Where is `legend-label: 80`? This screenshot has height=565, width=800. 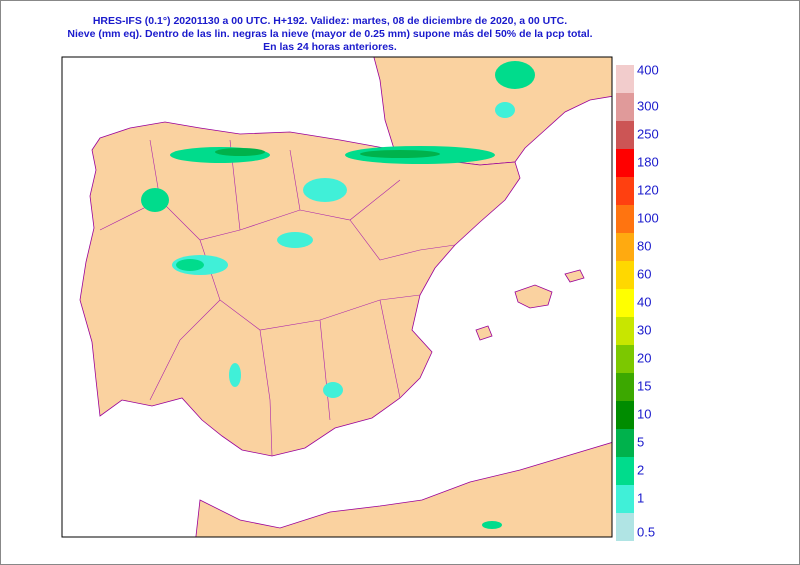
legend-label: 80 is located at coordinates (644, 245).